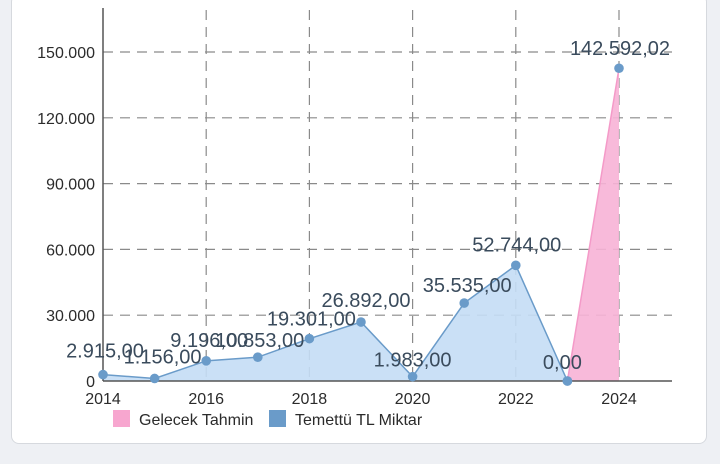 The width and height of the screenshot is (720, 464). What do you see at coordinates (413, 361) in the screenshot?
I see `data-label: 1.983,00` at bounding box center [413, 361].